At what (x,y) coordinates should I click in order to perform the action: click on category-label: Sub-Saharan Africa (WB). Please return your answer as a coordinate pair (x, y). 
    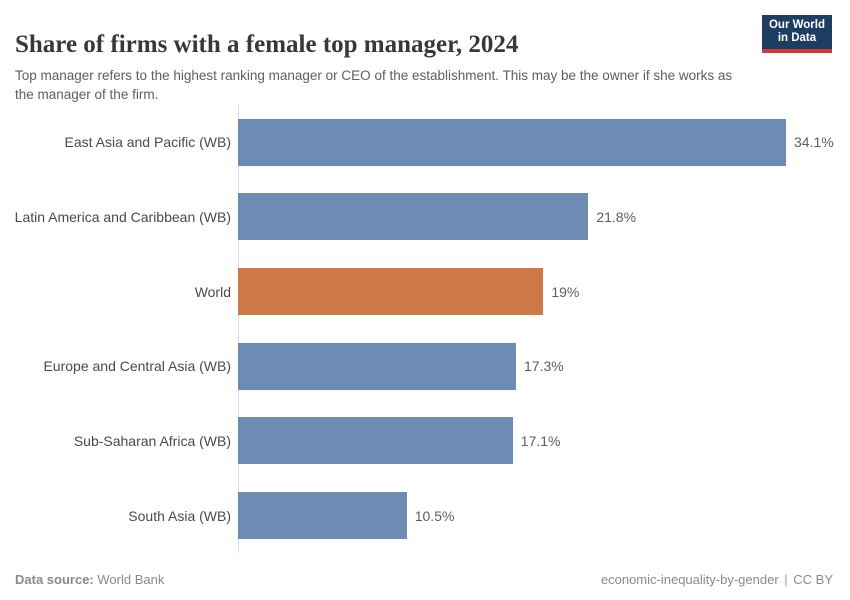
    Looking at the image, I should click on (152, 440).